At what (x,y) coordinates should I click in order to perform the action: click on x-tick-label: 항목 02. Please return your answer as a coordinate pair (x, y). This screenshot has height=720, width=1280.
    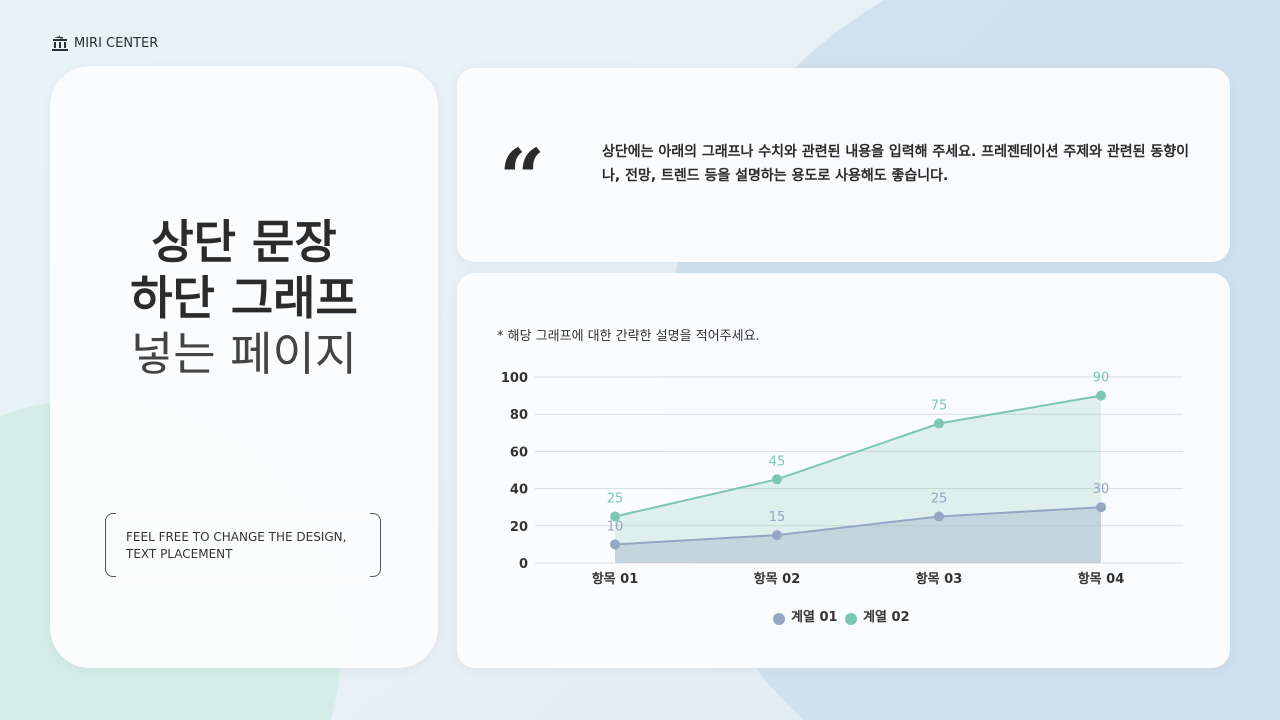
    Looking at the image, I should click on (777, 579).